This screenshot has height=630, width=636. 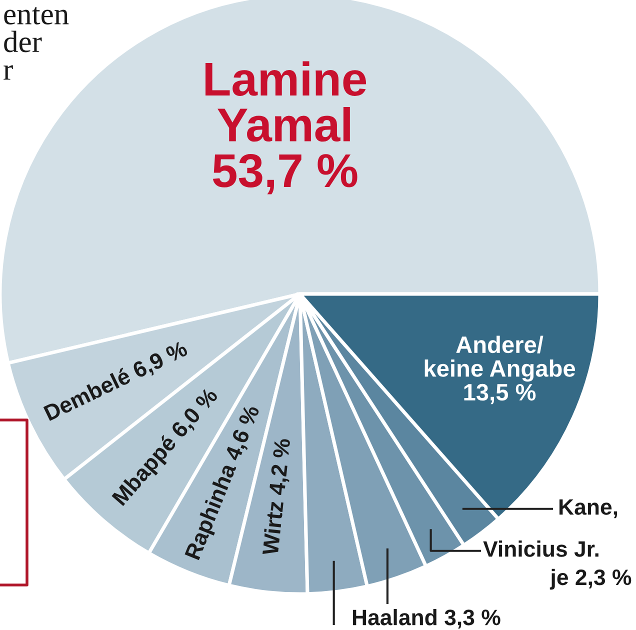 What do you see at coordinates (36, 43) in the screenshot?
I see `text: enten der r` at bounding box center [36, 43].